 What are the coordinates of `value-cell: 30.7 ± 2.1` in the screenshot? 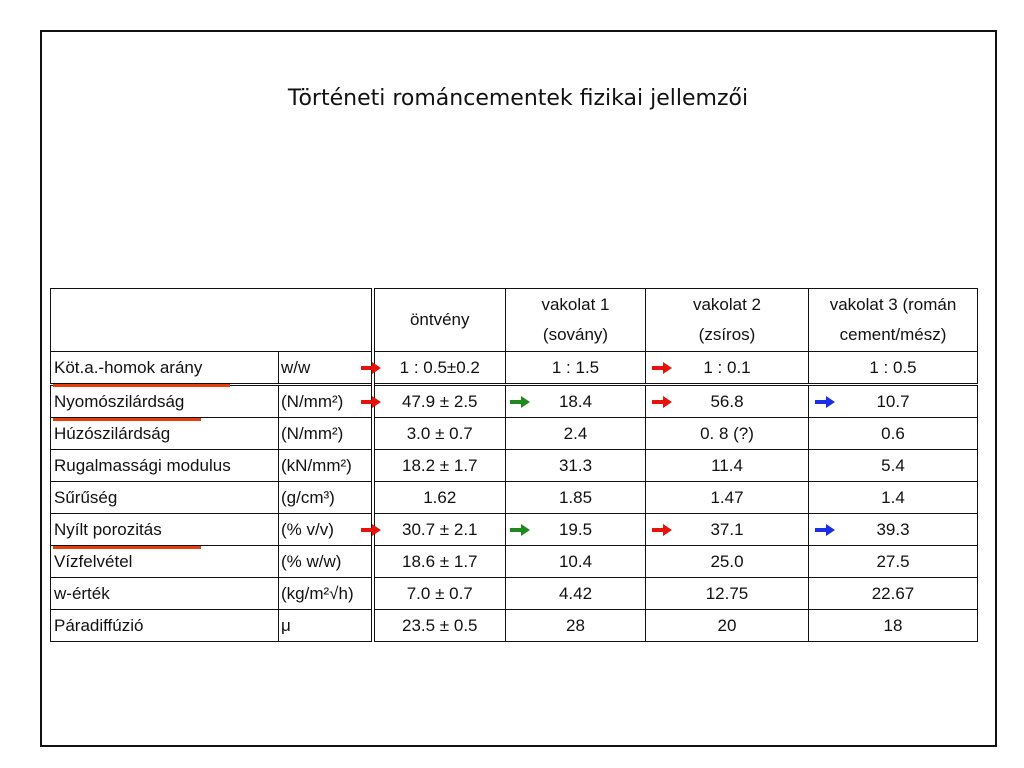 It's located at (433, 529).